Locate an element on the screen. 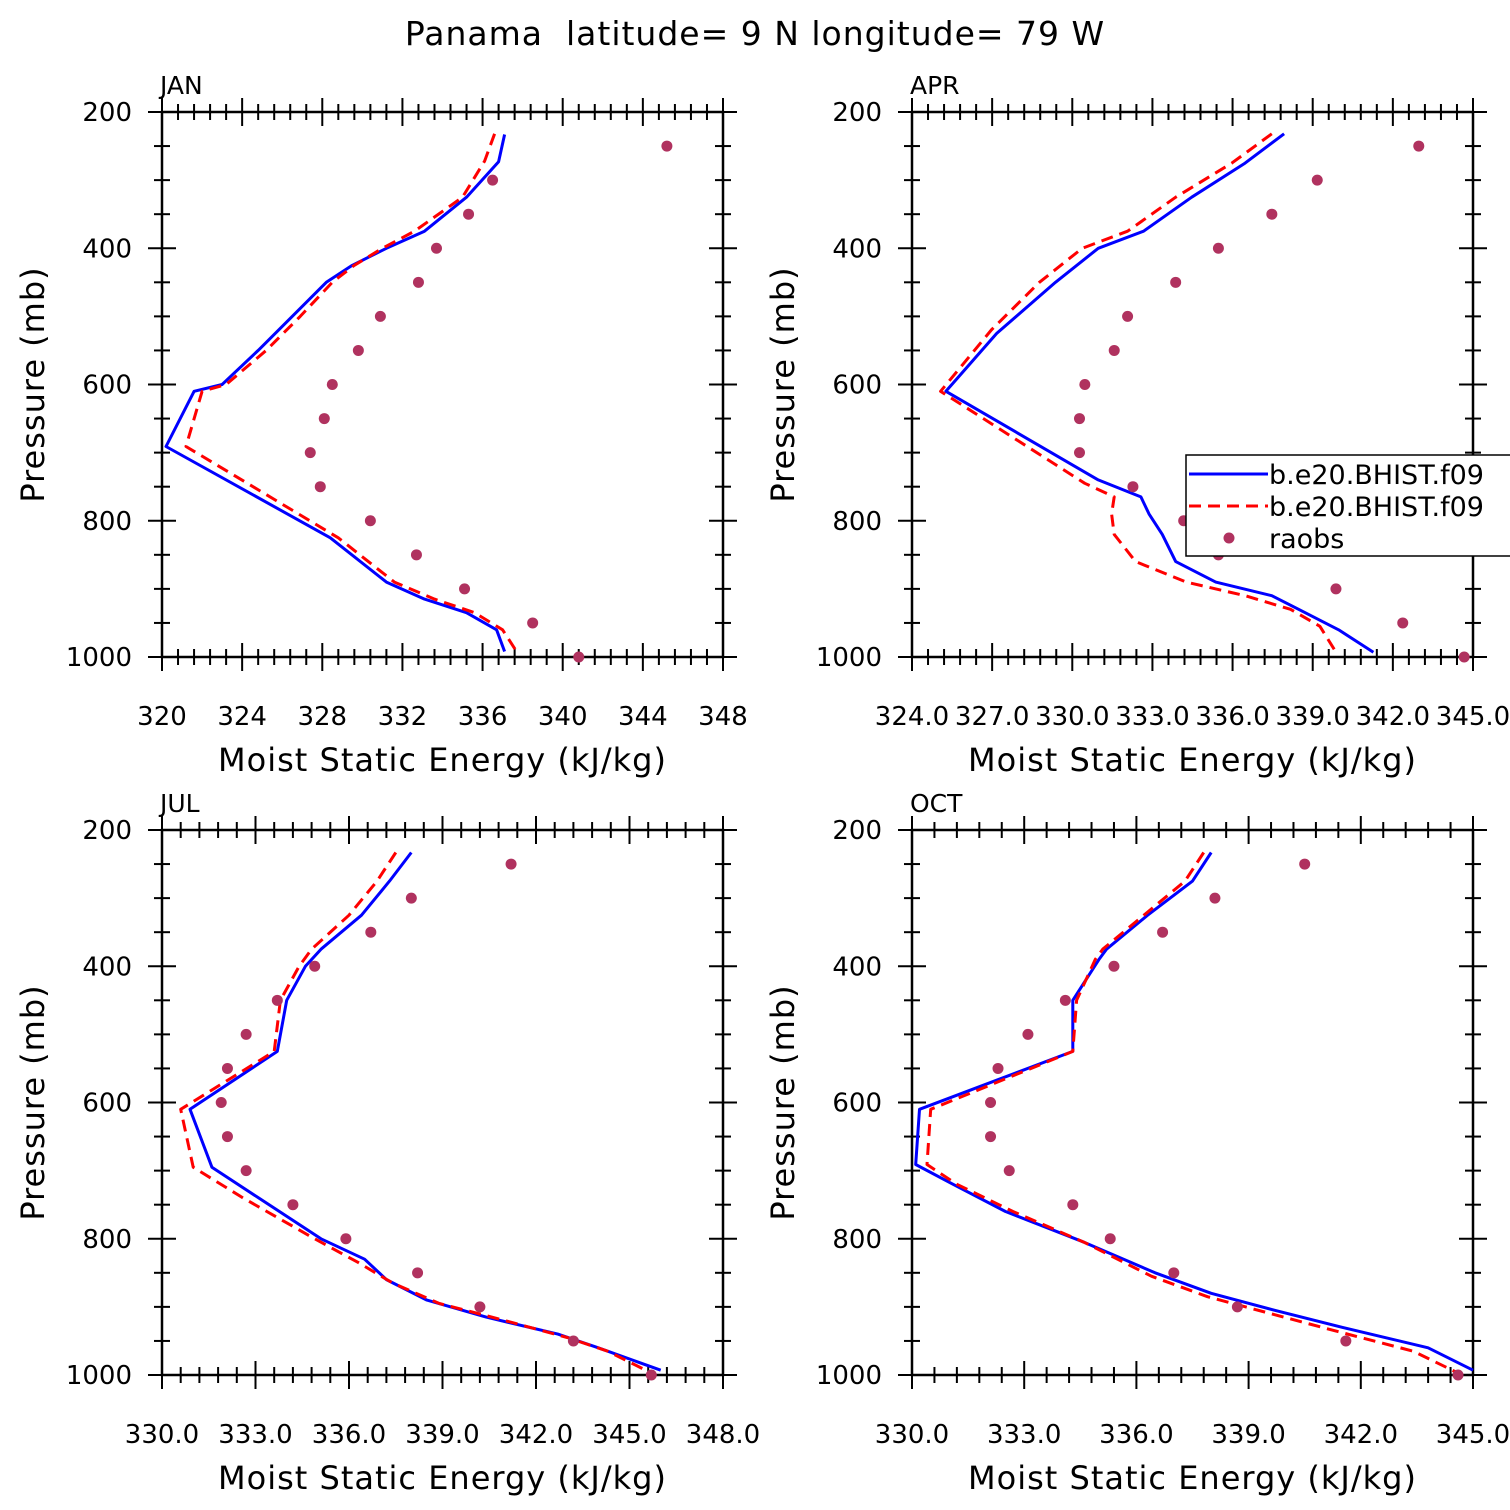  panel-title: APR is located at coordinates (935, 85).